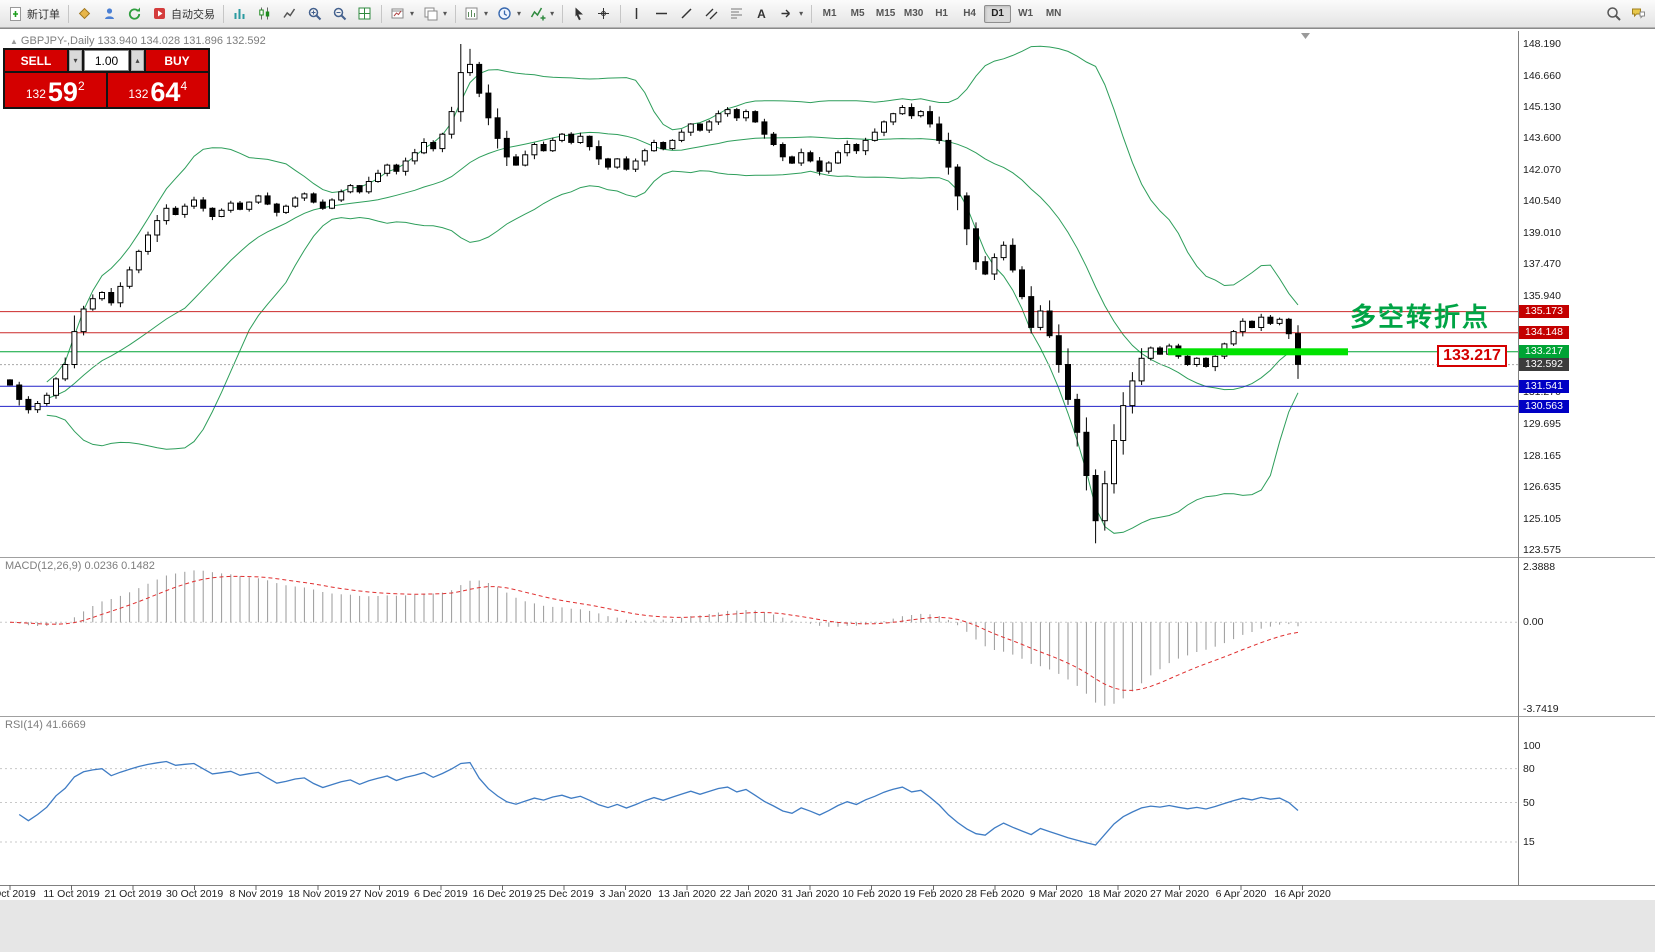  Describe the element at coordinates (71, 894) in the screenshot. I see `date-axis-label: 11 Oct 2019` at that location.